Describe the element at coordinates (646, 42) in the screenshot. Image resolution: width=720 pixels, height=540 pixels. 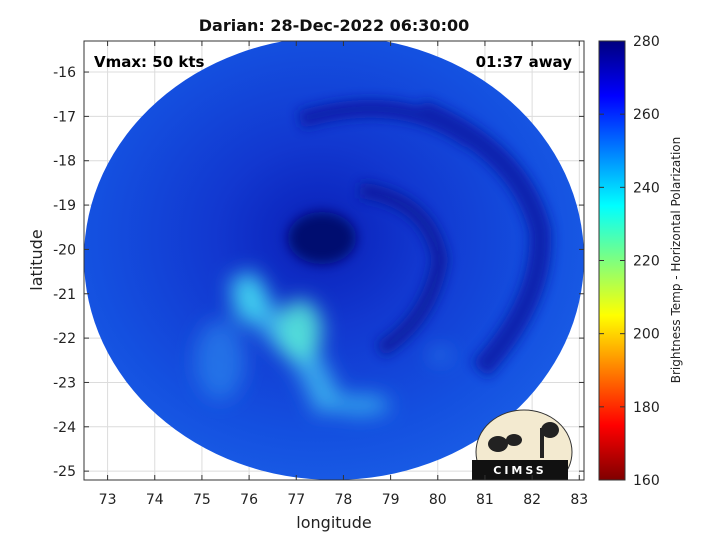
I see `colorbar-tick-label: 280` at that location.